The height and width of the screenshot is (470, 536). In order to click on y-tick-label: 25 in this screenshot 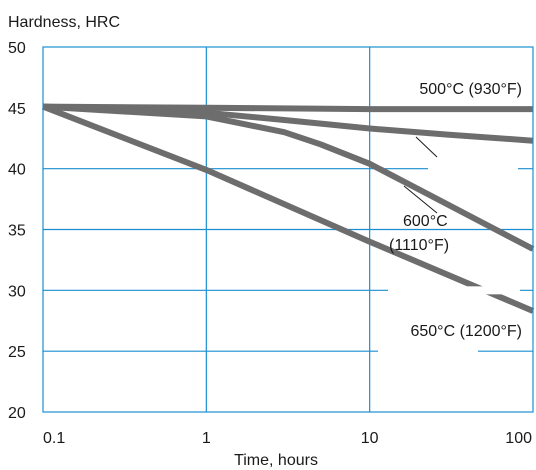, I will do `click(17, 352)`.